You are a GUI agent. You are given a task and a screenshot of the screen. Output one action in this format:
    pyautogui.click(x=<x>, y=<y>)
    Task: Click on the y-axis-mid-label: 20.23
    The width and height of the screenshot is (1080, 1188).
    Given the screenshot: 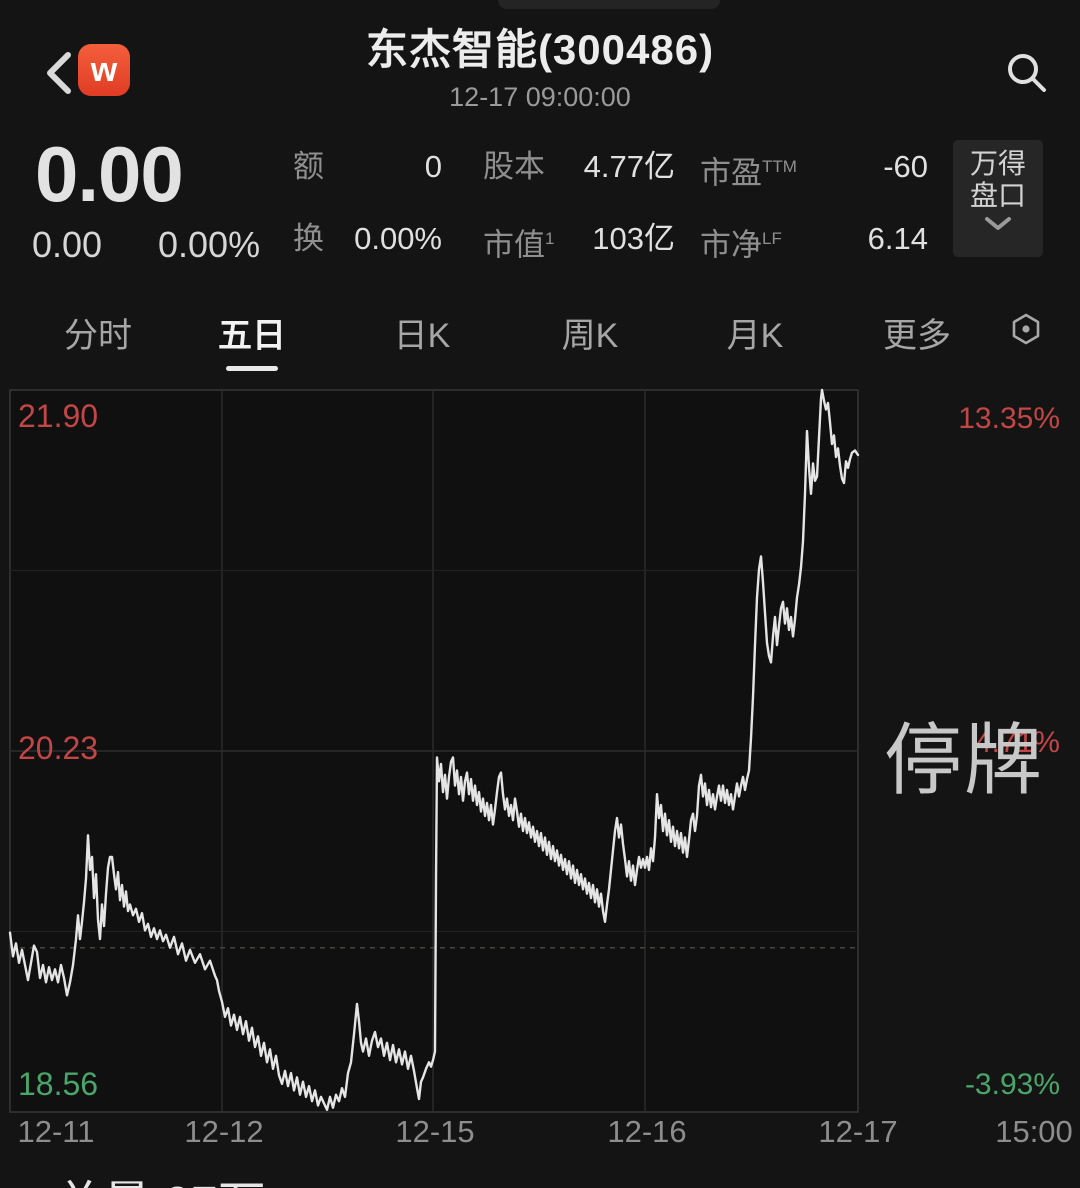 What is the action you would take?
    pyautogui.click(x=58, y=748)
    